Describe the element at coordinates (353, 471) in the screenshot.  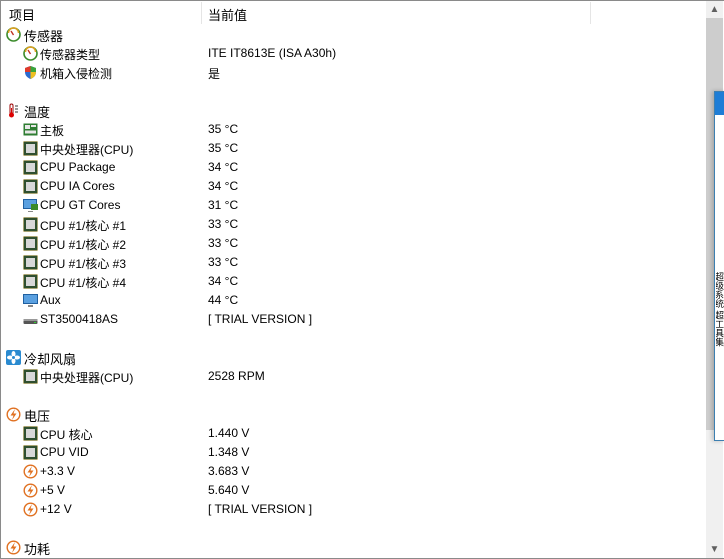
I see `sensor-row: +3.3 V 3.683 V` at that location.